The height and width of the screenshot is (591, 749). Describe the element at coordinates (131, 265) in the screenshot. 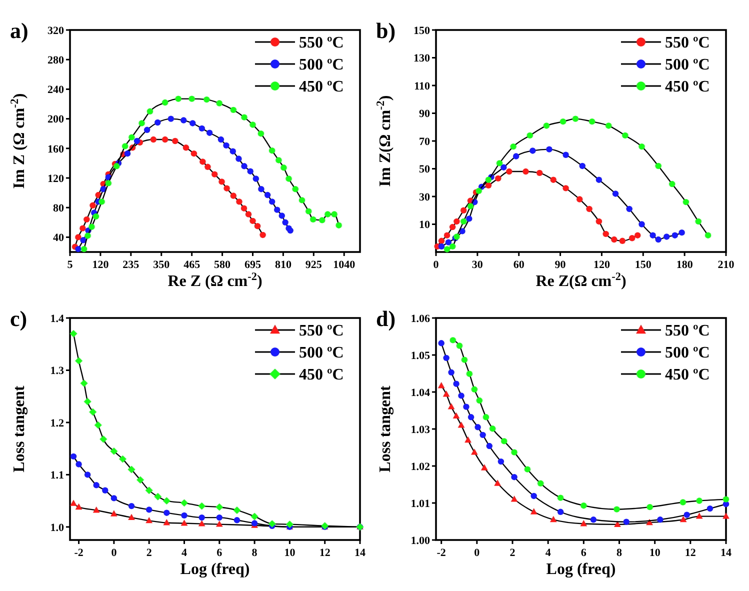

I see `x-tick-label: 235` at that location.